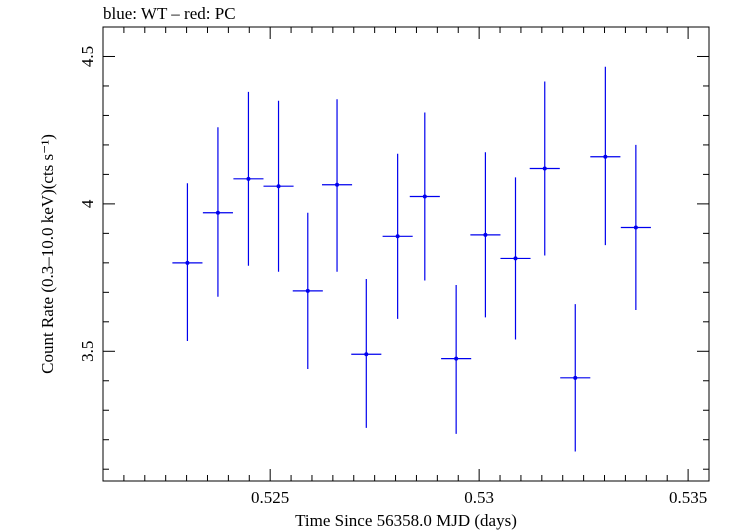  Describe the element at coordinates (87, 203) in the screenshot. I see `y-tick-label: 4` at that location.